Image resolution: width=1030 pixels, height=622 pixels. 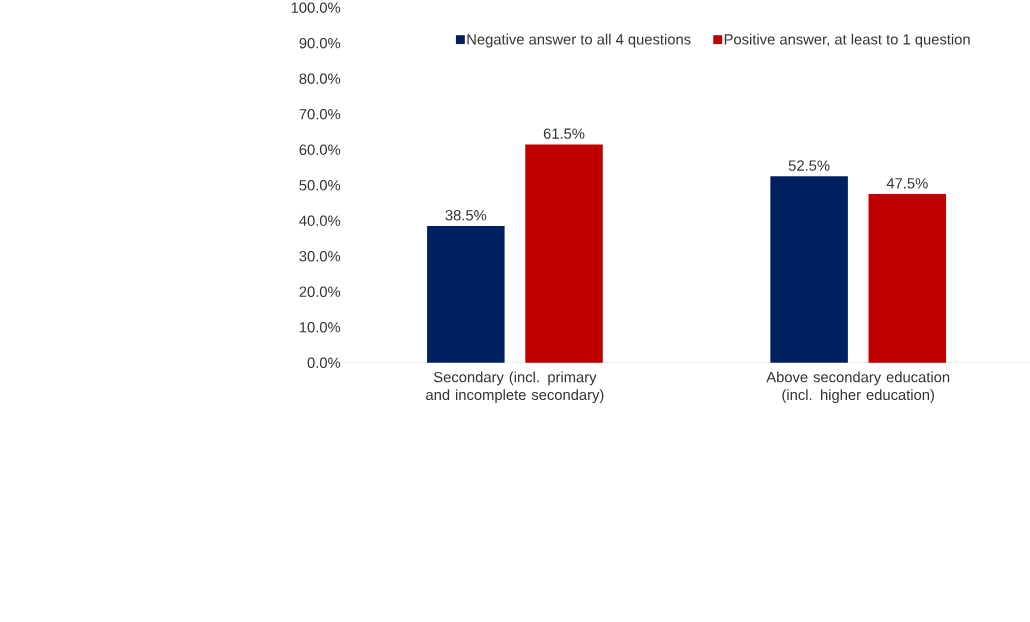 What do you see at coordinates (320, 78) in the screenshot?
I see `y-tick-label: 80.0%` at bounding box center [320, 78].